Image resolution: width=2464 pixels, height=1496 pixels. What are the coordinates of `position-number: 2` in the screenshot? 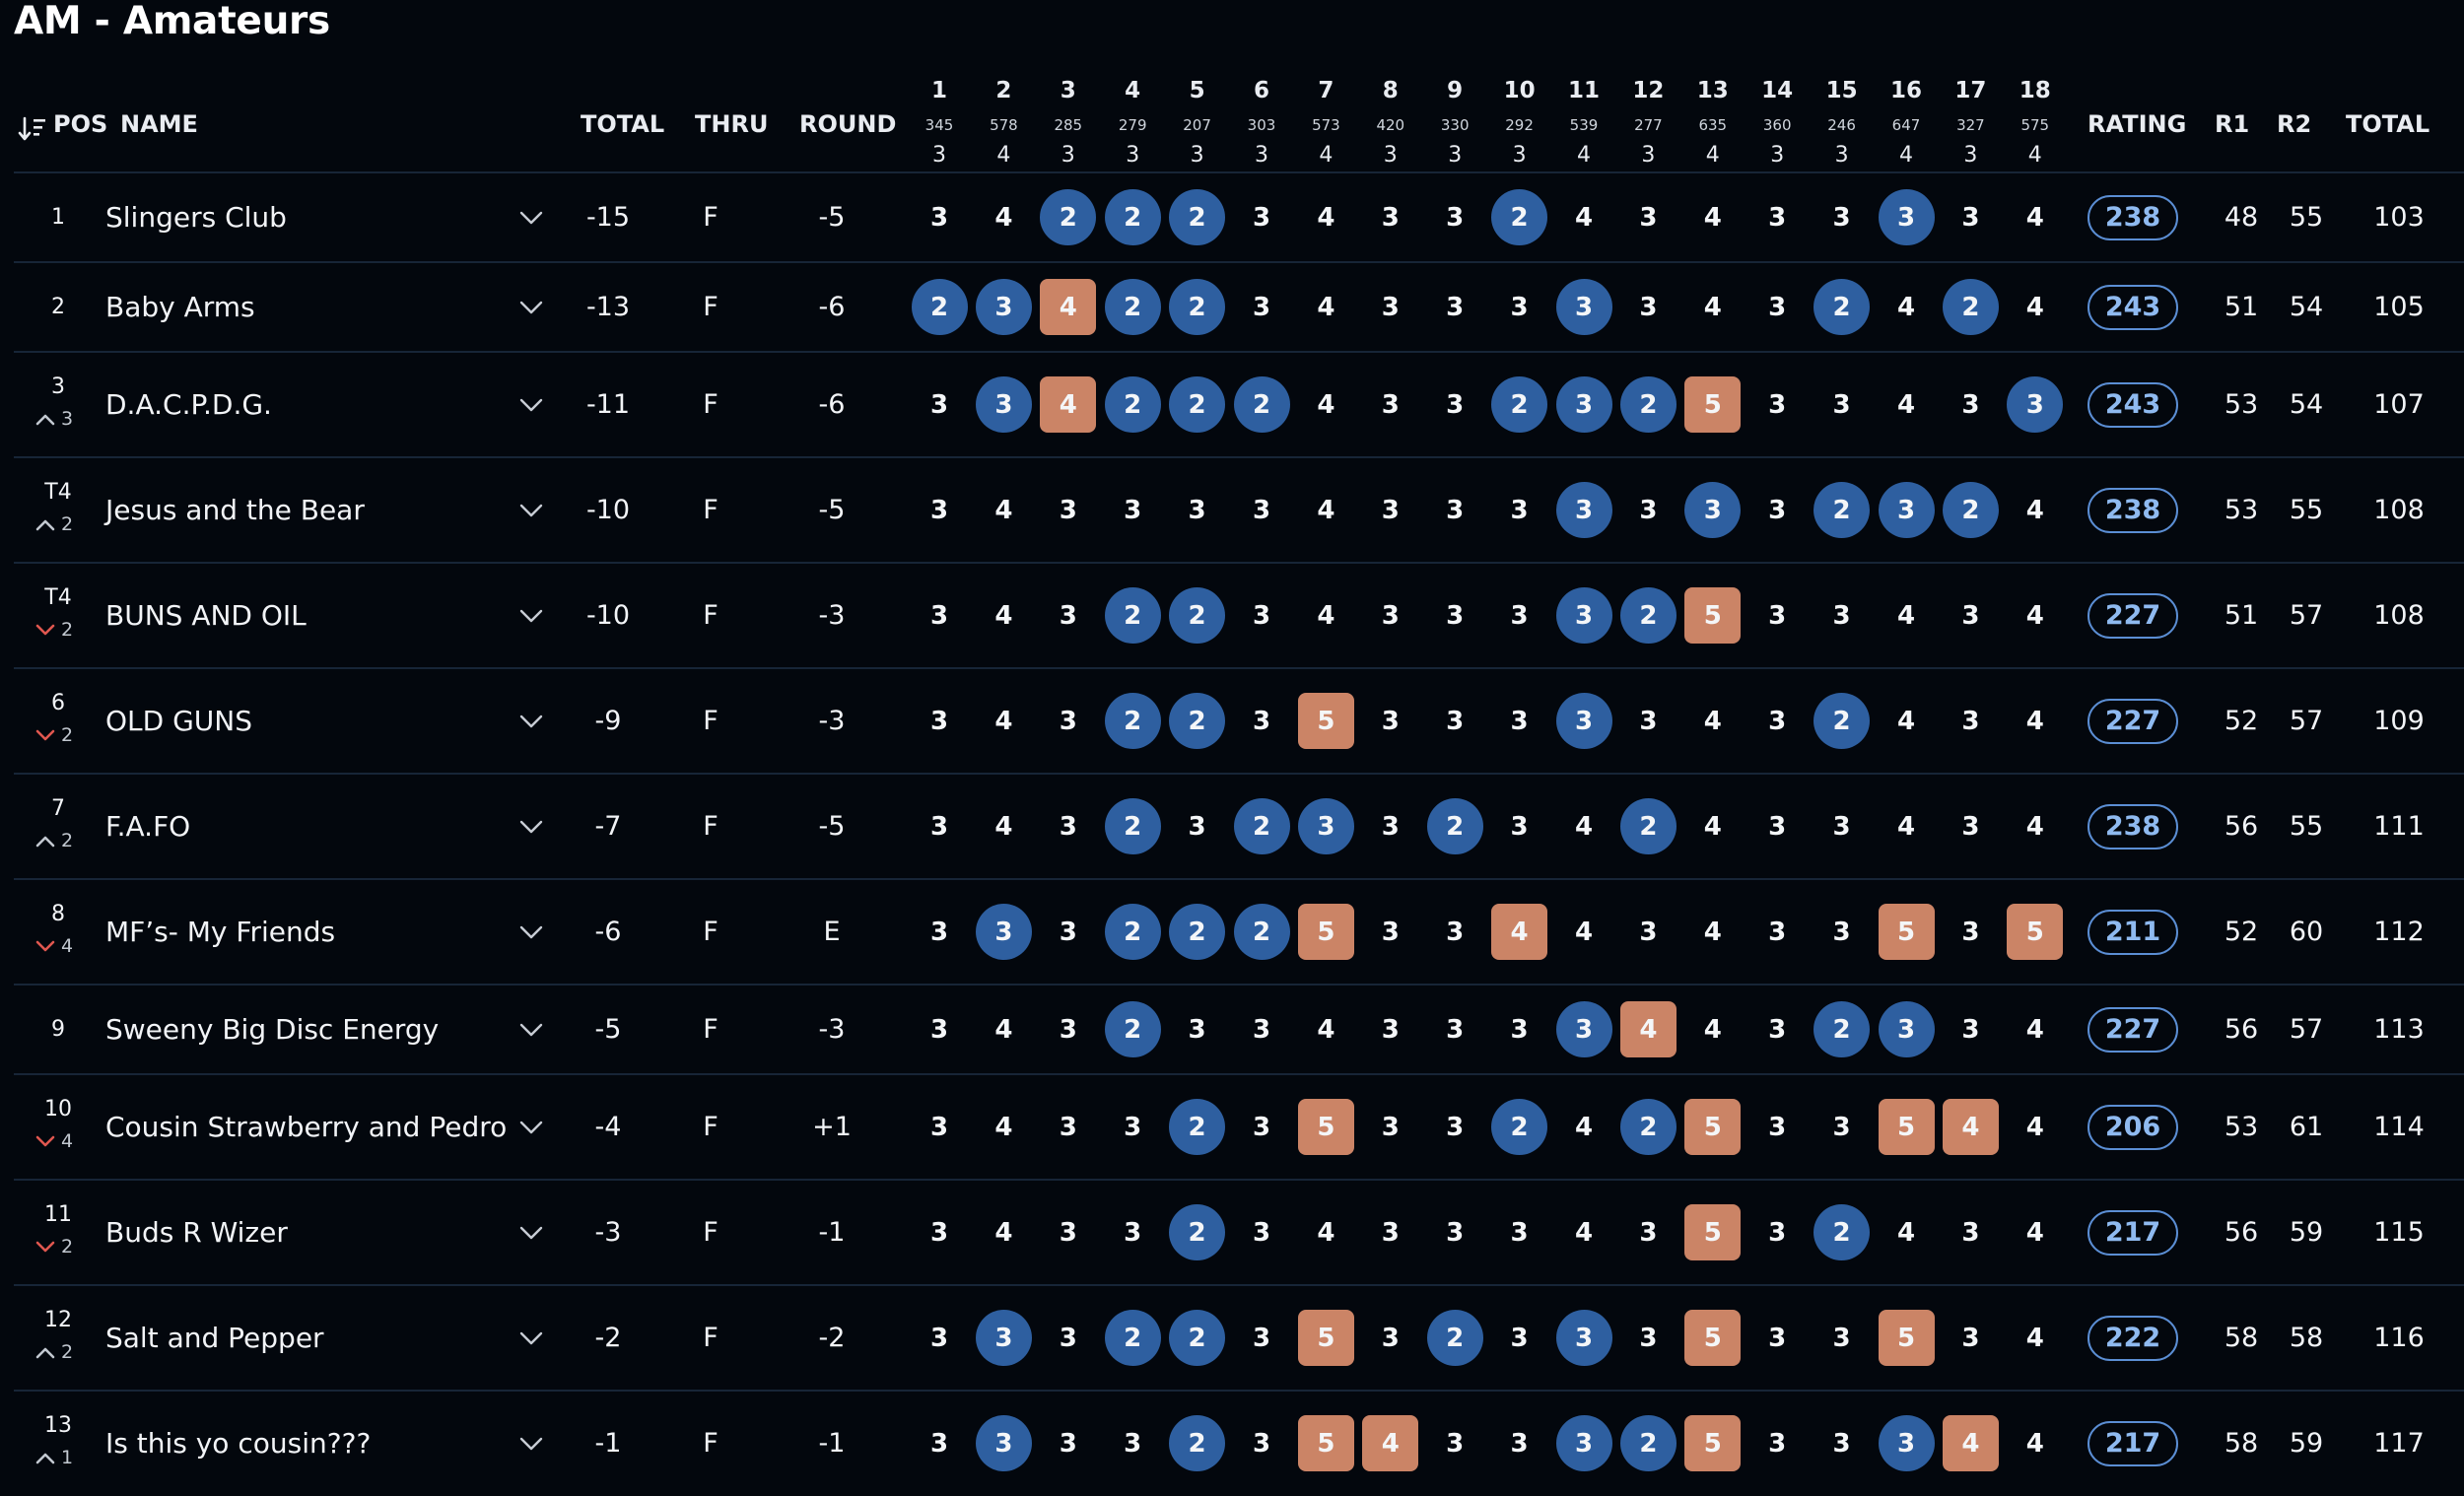 It's located at (58, 306).